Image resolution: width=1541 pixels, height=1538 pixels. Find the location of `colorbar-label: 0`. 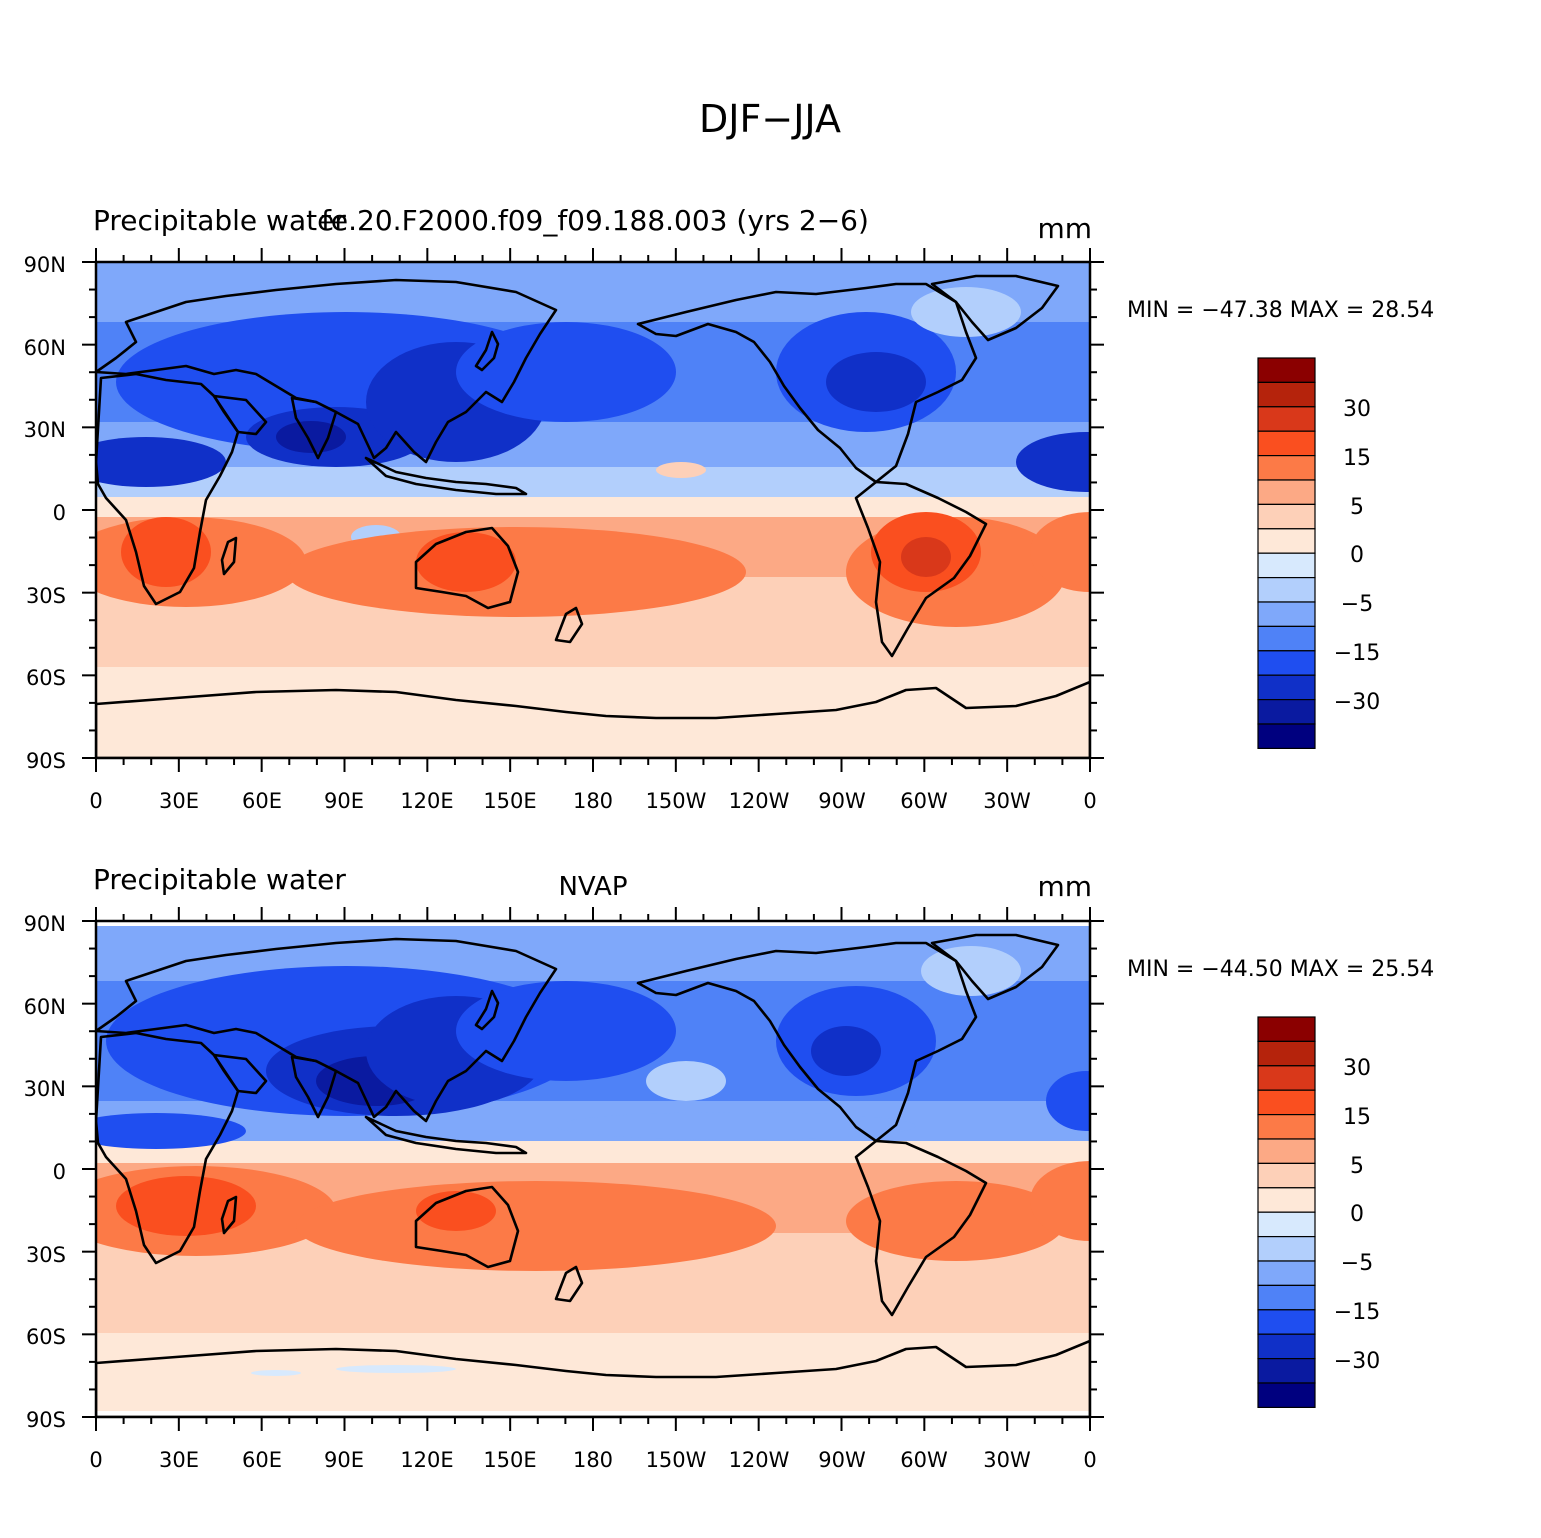

colorbar-label: 0 is located at coordinates (1357, 1214).